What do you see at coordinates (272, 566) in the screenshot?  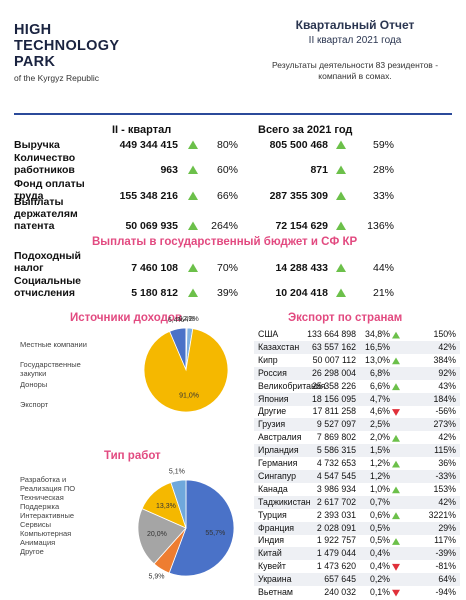 I see `country: Кувейт` at bounding box center [272, 566].